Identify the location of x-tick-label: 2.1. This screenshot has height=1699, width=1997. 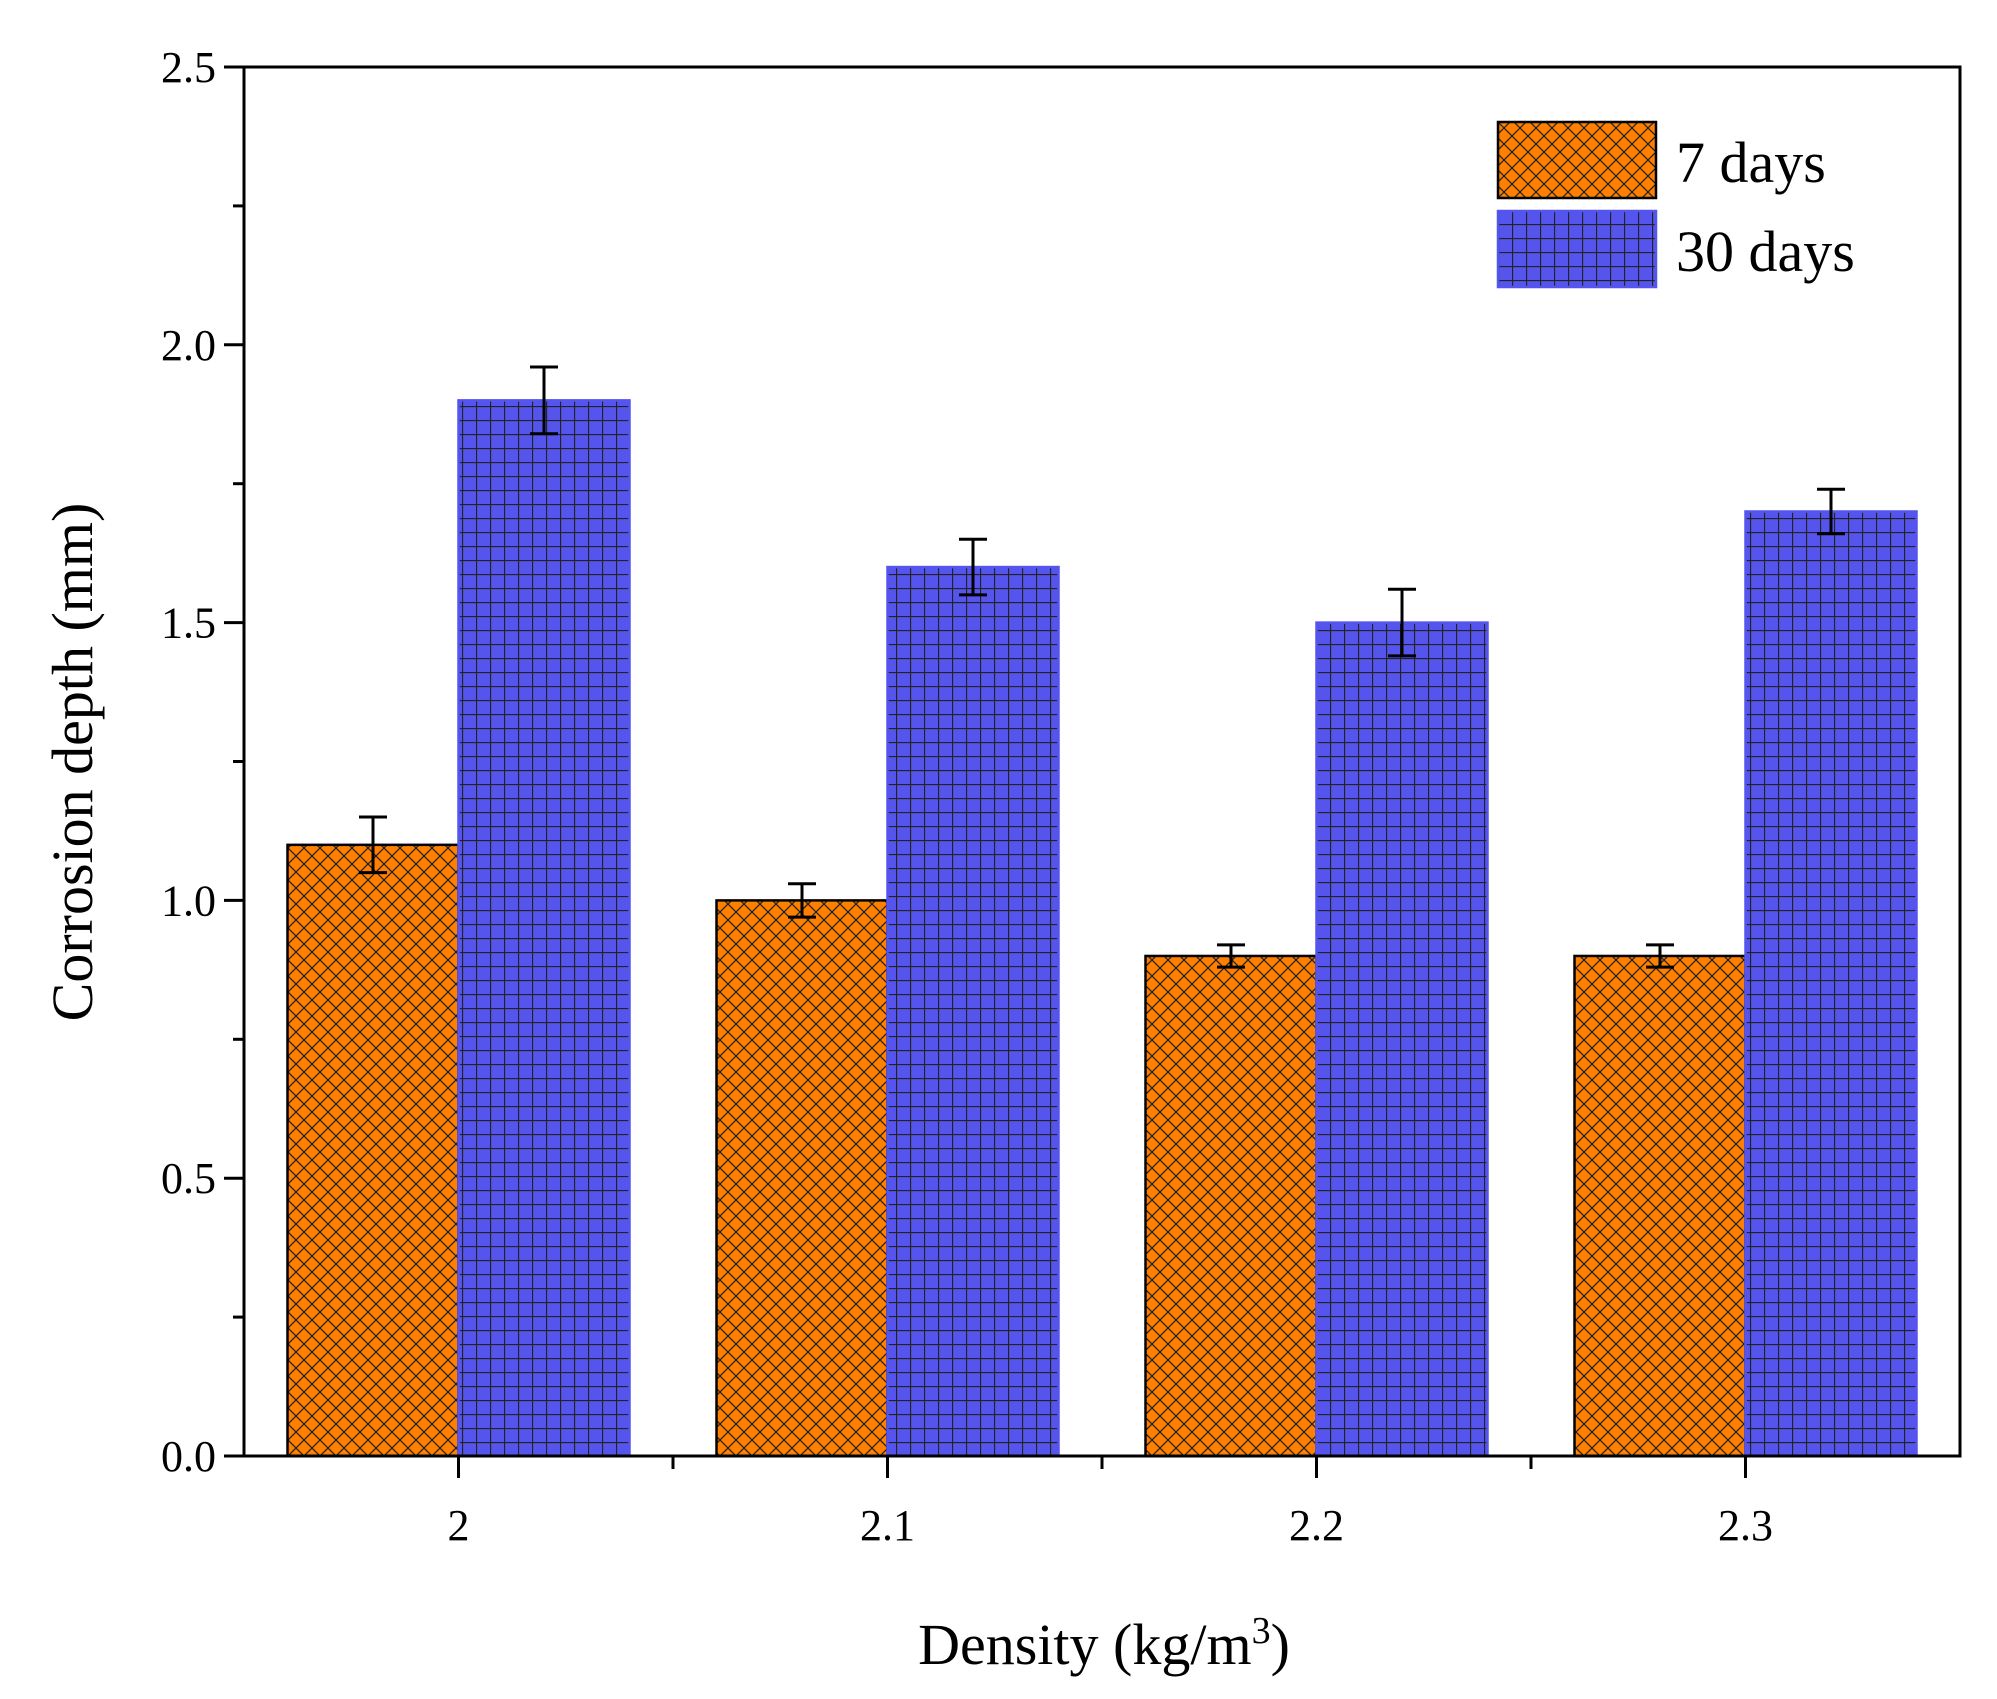
(887, 1525).